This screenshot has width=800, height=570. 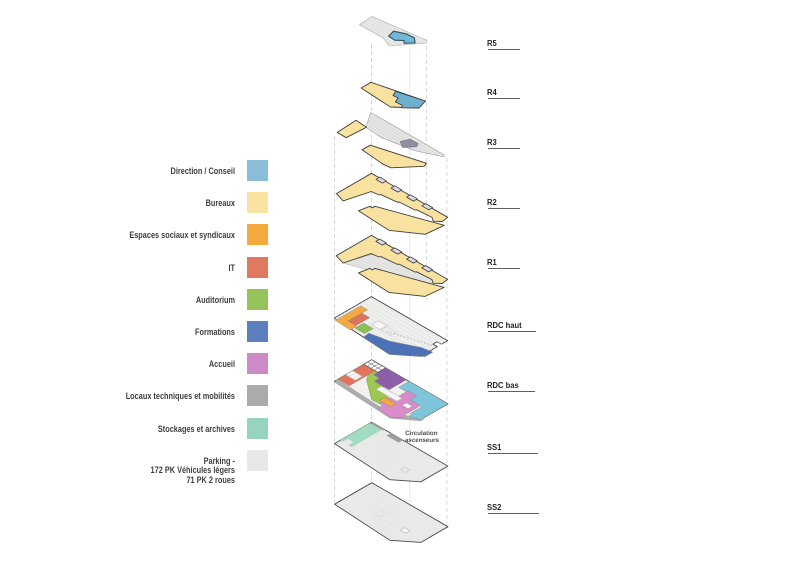 What do you see at coordinates (421, 433) in the screenshot?
I see `svg-text: Circulation` at bounding box center [421, 433].